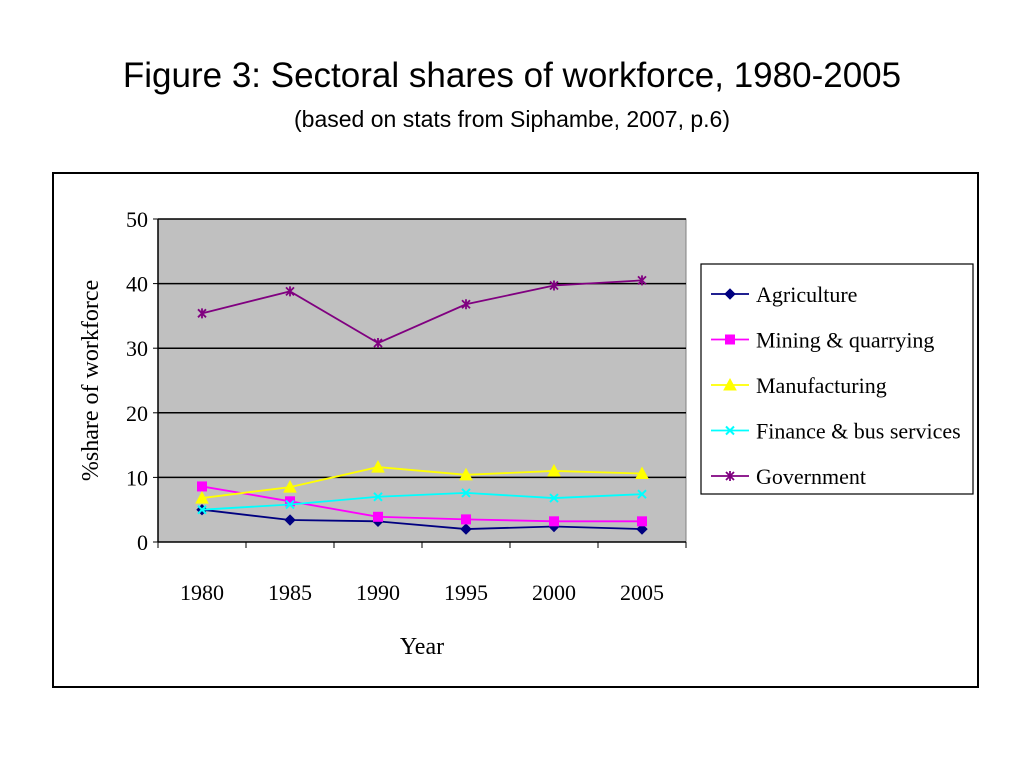 The width and height of the screenshot is (1024, 768). I want to click on x-tick-label: 2005, so click(642, 592).